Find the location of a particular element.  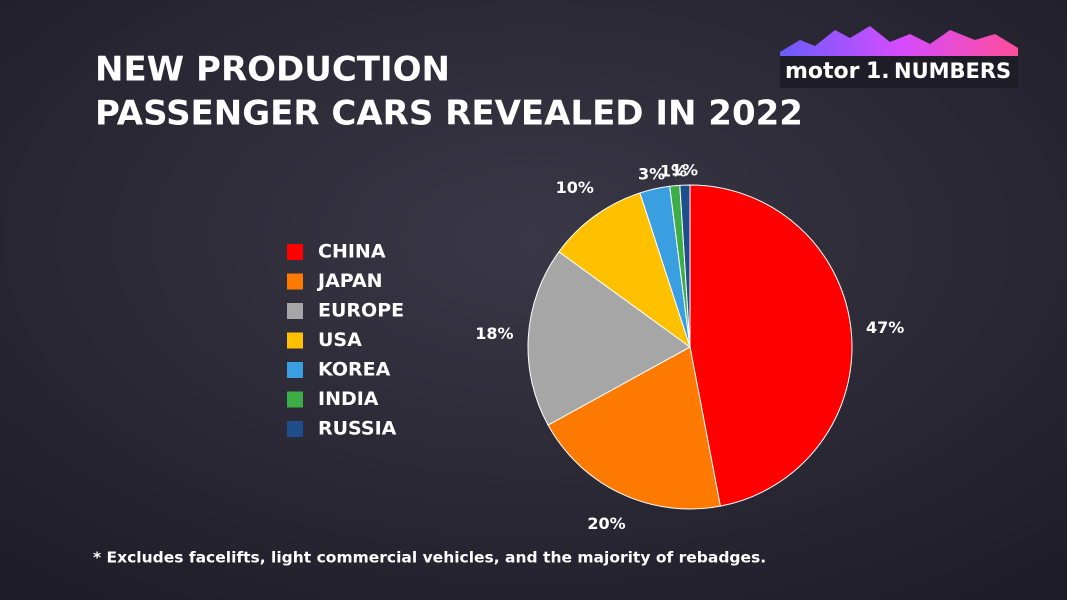

legend-label: JAPAN is located at coordinates (349, 281).